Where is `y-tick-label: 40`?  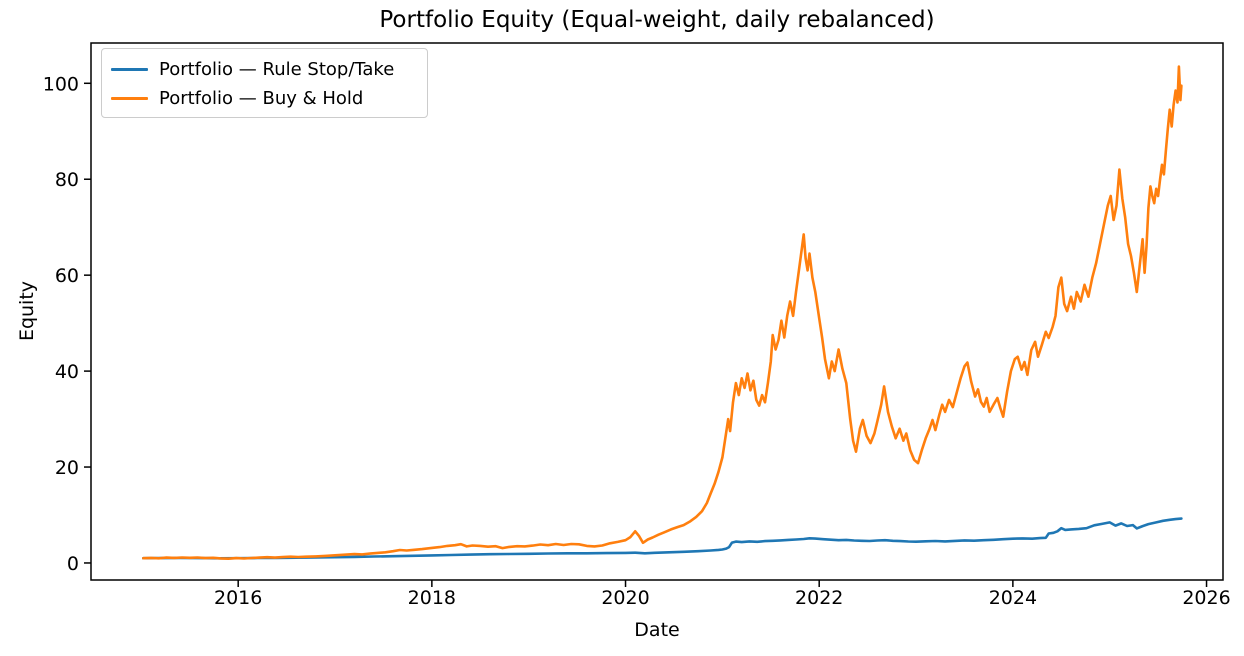 y-tick-label: 40 is located at coordinates (67, 372).